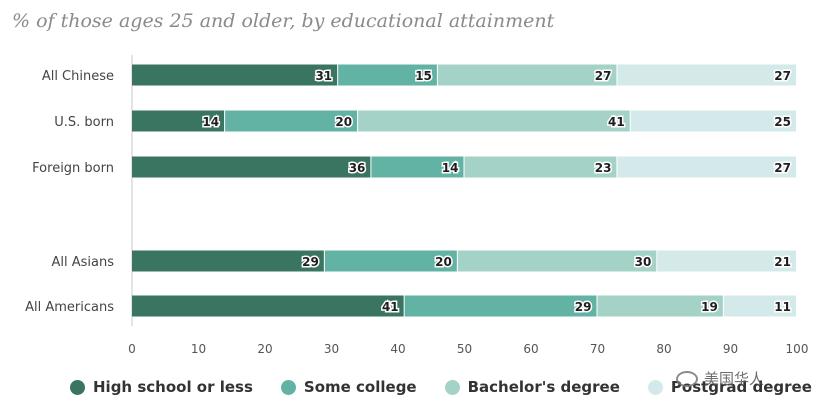  What do you see at coordinates (173, 387) in the screenshot?
I see `legend-label-high-school: High school or less` at bounding box center [173, 387].